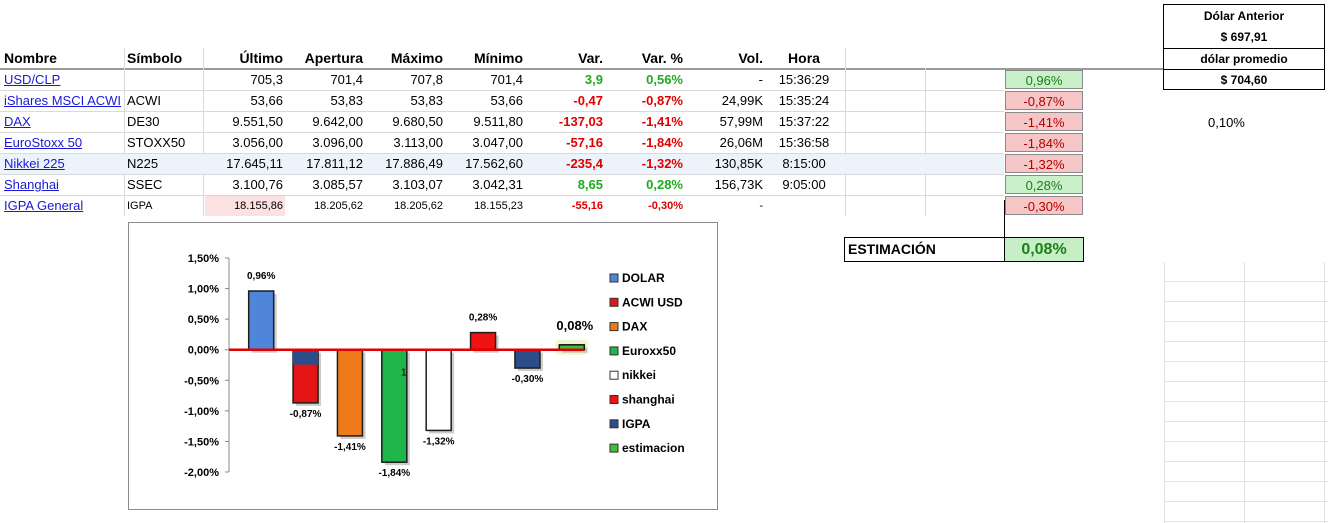 This screenshot has height=523, width=1328. Describe the element at coordinates (32, 79) in the screenshot. I see `cell-name: USD/CLP` at that location.